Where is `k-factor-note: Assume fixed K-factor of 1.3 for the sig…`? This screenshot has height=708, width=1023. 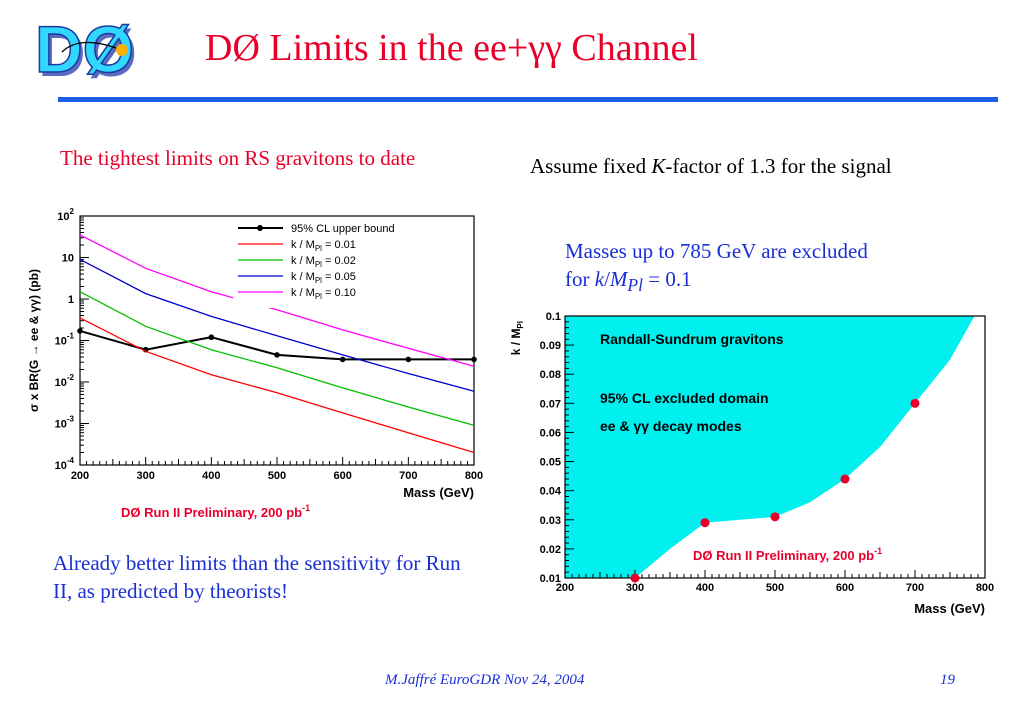 k-factor-note: Assume fixed K-factor of 1.3 for the sig… is located at coordinates (740, 166).